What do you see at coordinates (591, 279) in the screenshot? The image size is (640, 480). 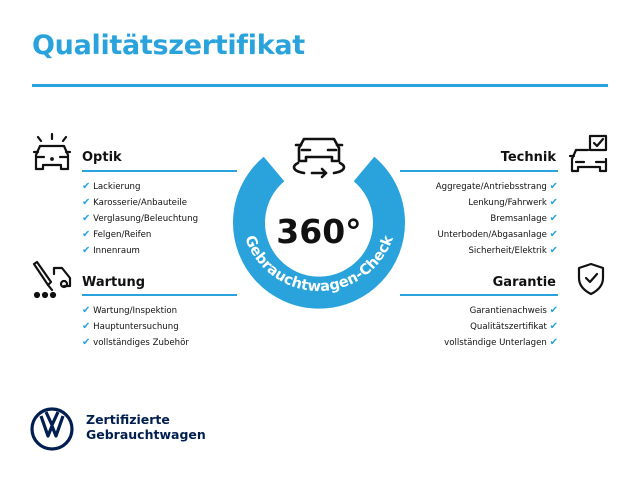 I see `shield-check-icon` at bounding box center [591, 279].